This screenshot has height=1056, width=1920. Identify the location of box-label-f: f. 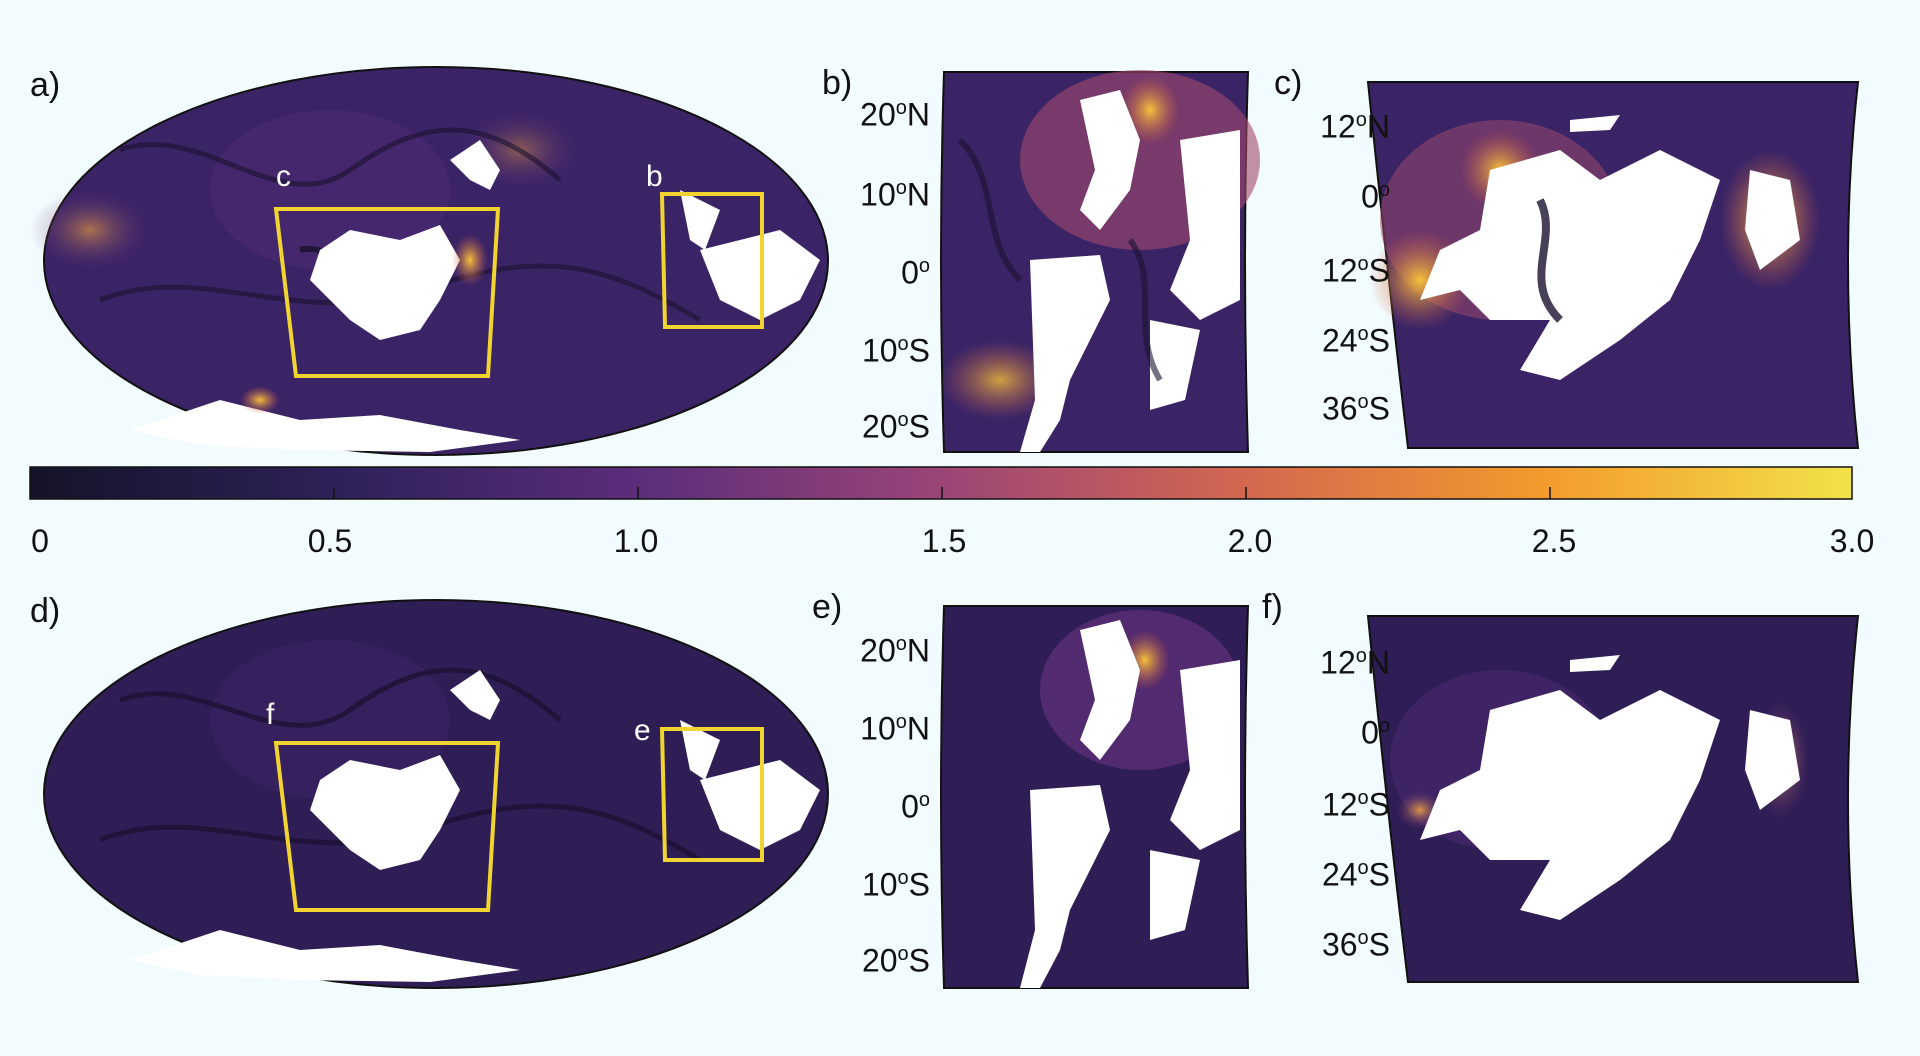
(270, 714).